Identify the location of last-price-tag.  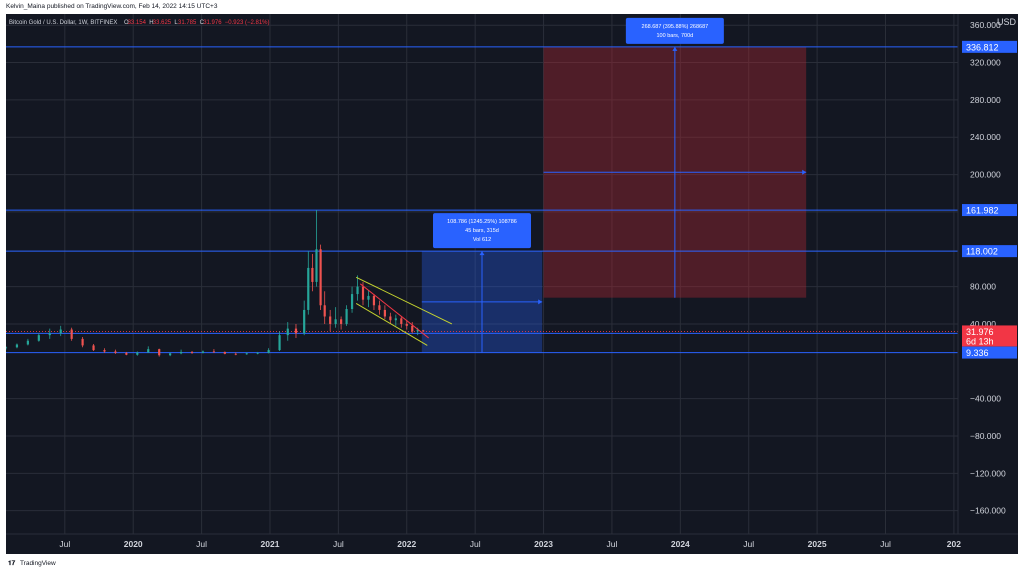
(989, 336).